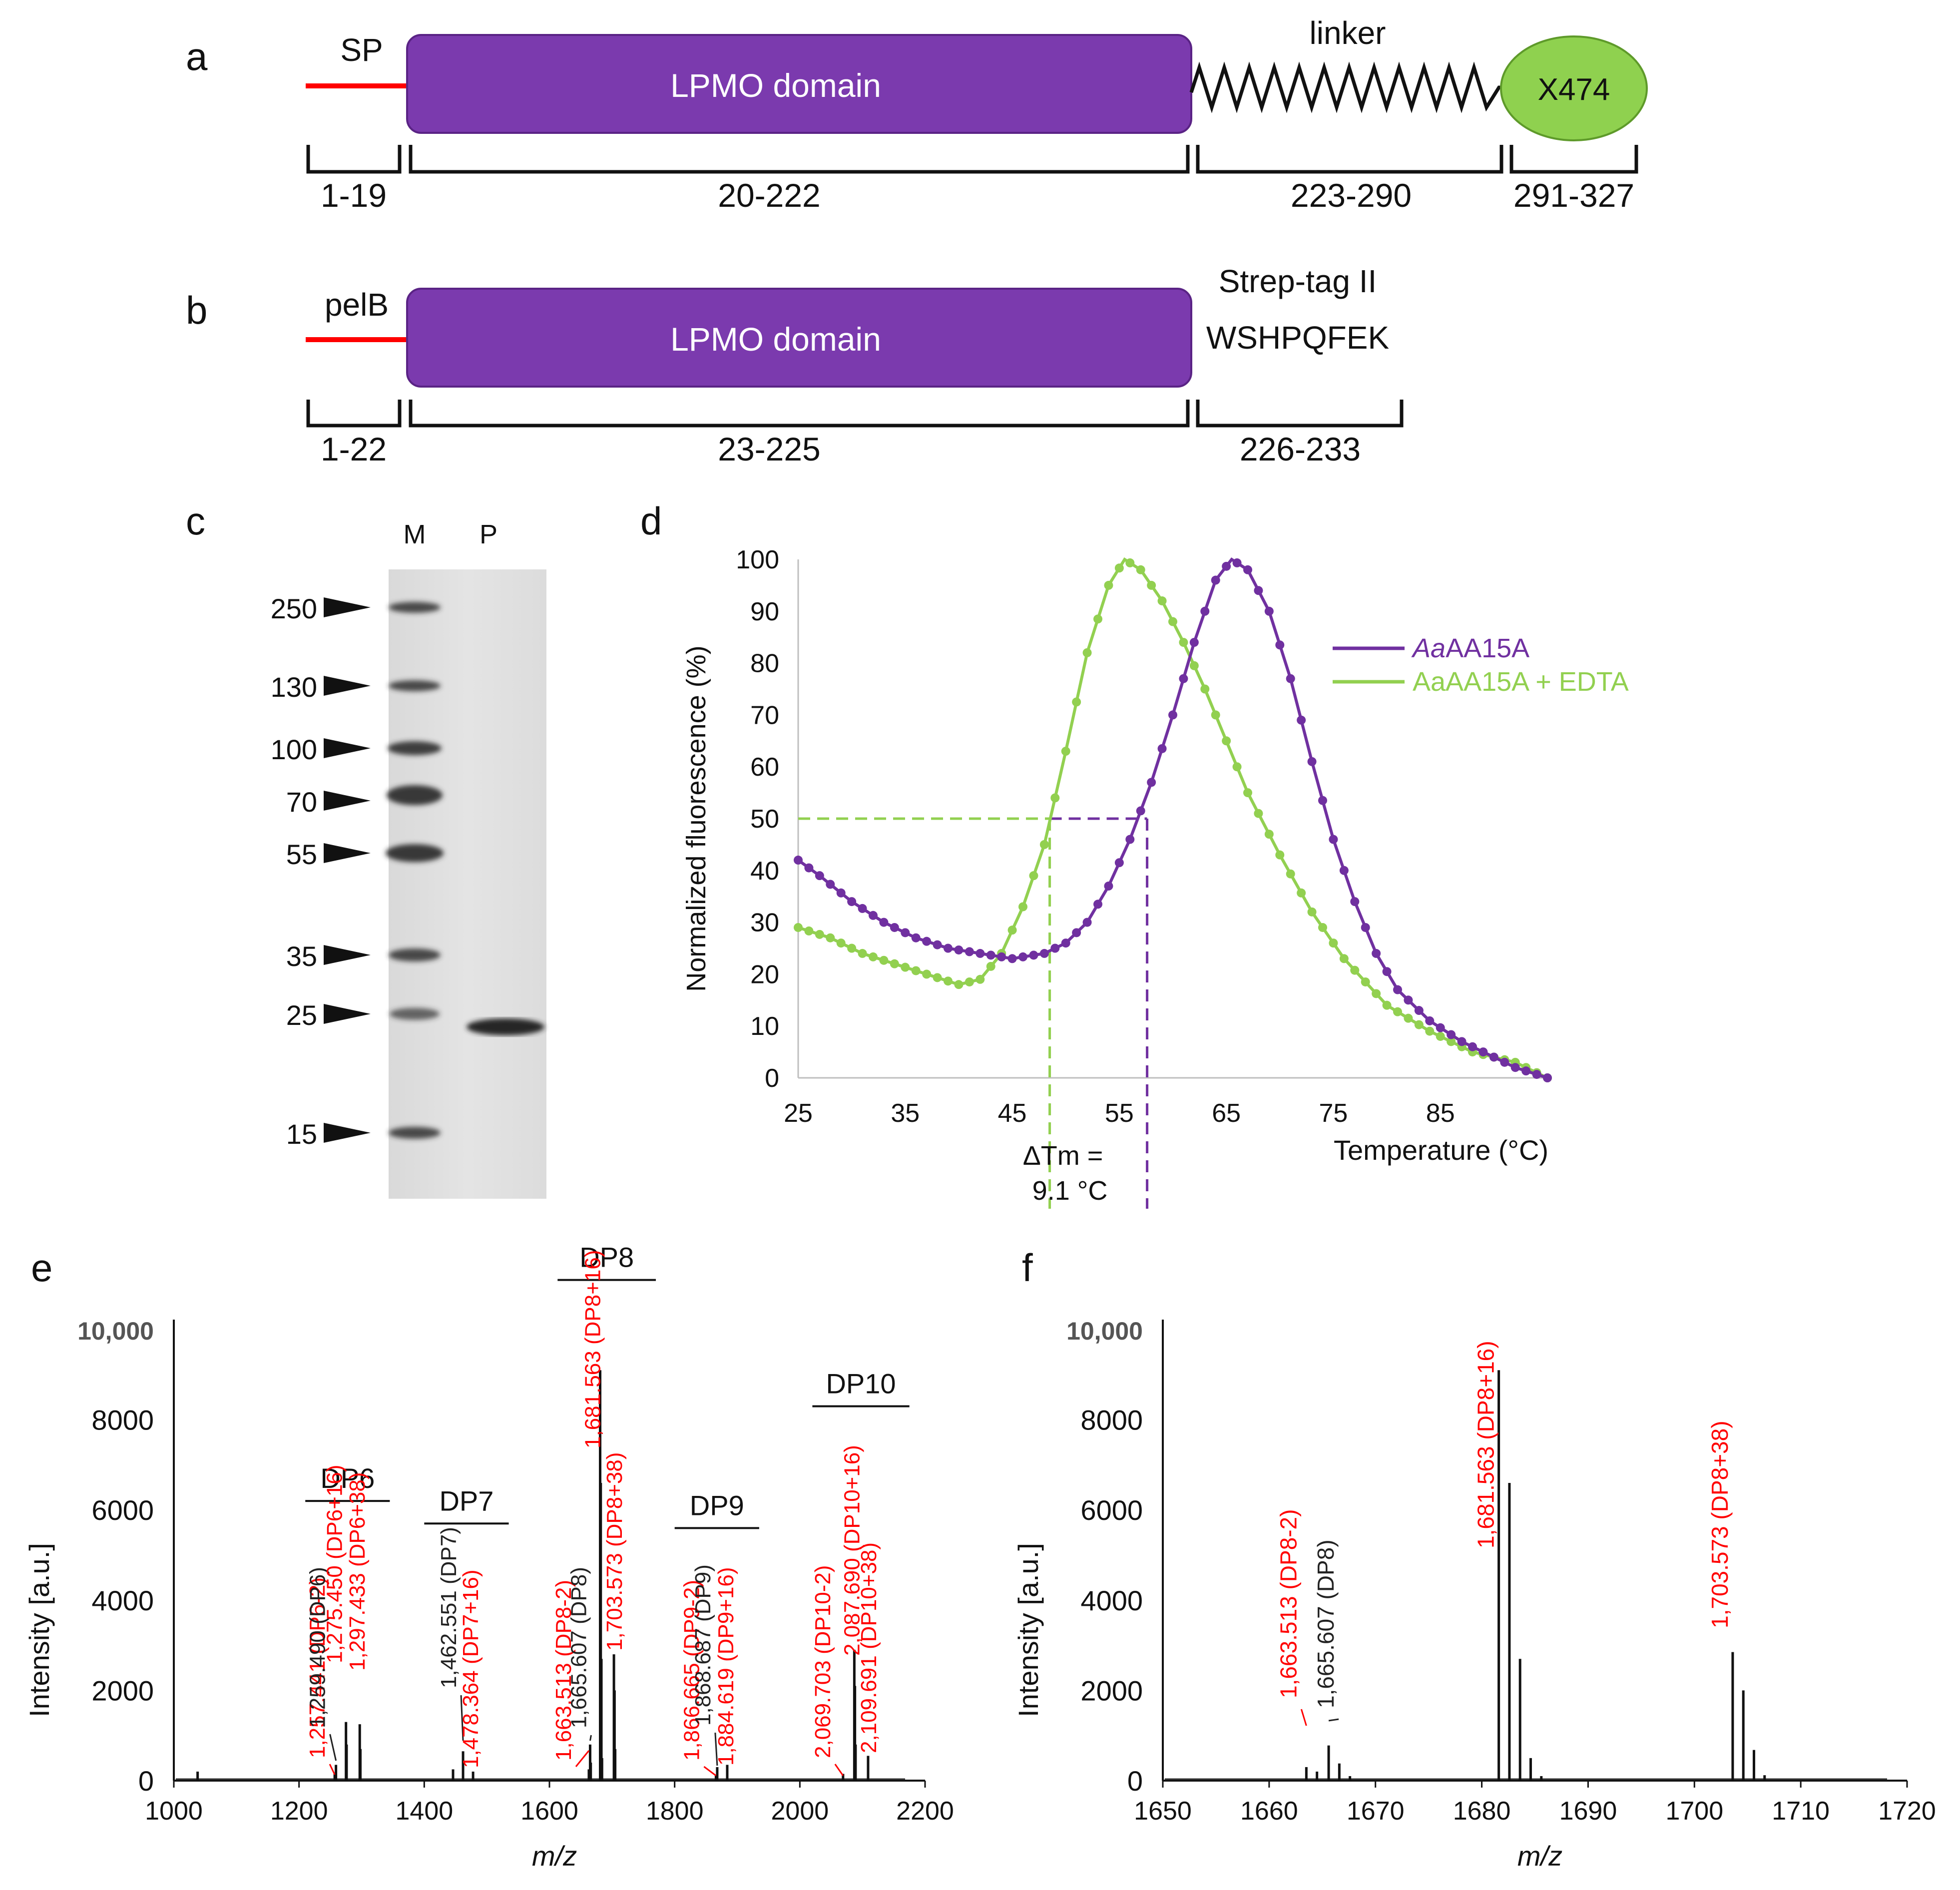  I want to click on d-xtick-75: 75, so click(1333, 1113).